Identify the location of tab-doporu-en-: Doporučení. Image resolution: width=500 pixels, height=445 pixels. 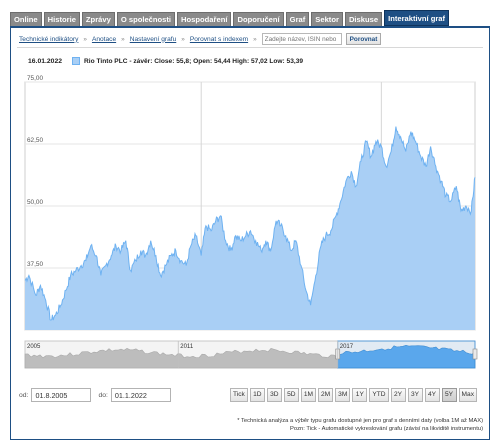
(258, 19).